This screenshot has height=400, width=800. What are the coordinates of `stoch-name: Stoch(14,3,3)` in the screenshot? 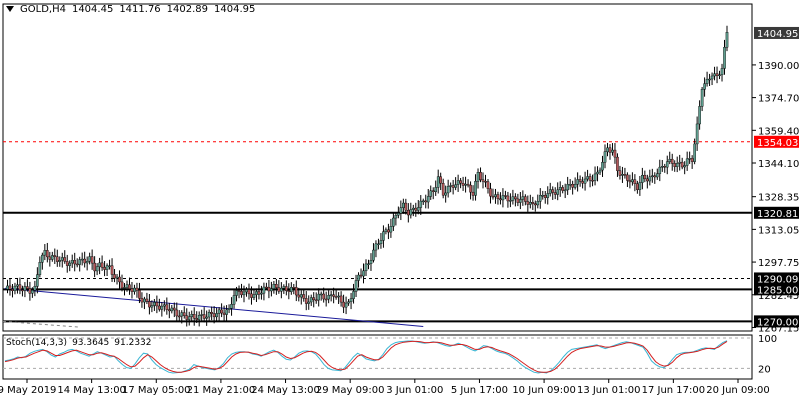 It's located at (37, 343).